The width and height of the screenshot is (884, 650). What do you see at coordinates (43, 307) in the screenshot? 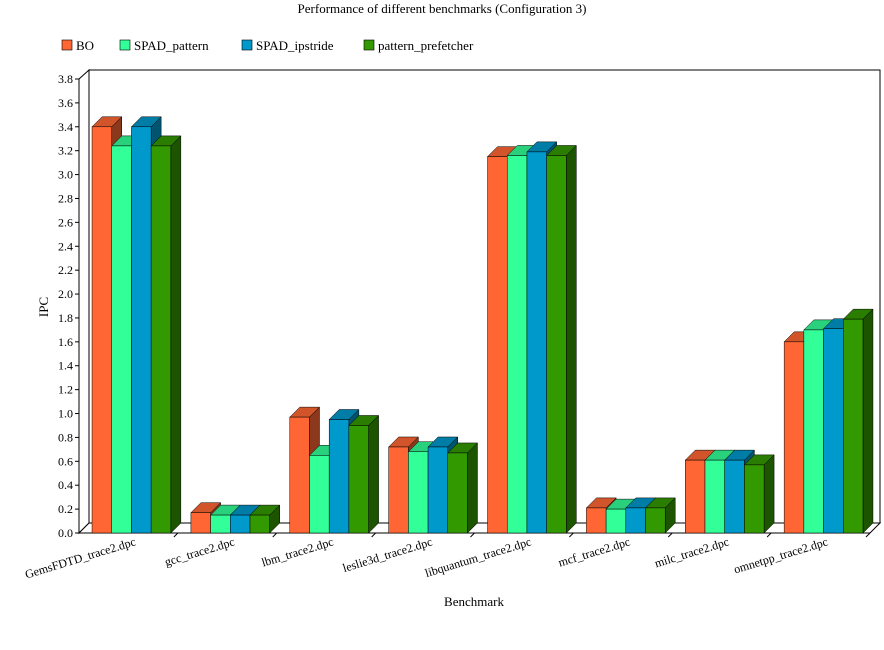
I see `y-axis-title: IPC` at bounding box center [43, 307].